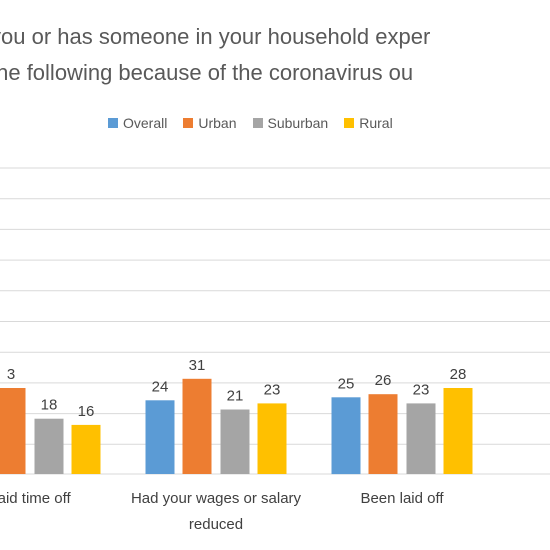 Image resolution: width=550 pixels, height=550 pixels. What do you see at coordinates (113, 123) in the screenshot?
I see `legend-swatch-overall` at bounding box center [113, 123].